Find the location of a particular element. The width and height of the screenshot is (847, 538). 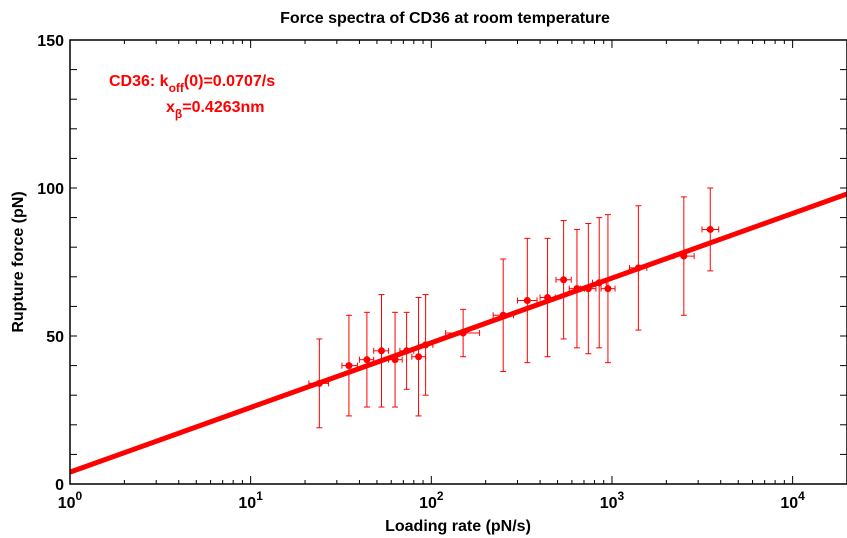

xbeta-prefix: x is located at coordinates (170, 107).